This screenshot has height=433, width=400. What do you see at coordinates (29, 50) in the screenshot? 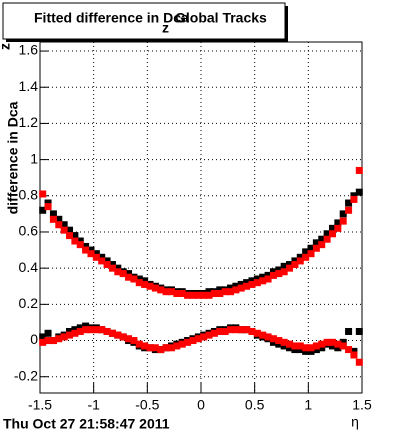
I see `y-tick-label: 1.6` at bounding box center [29, 50].